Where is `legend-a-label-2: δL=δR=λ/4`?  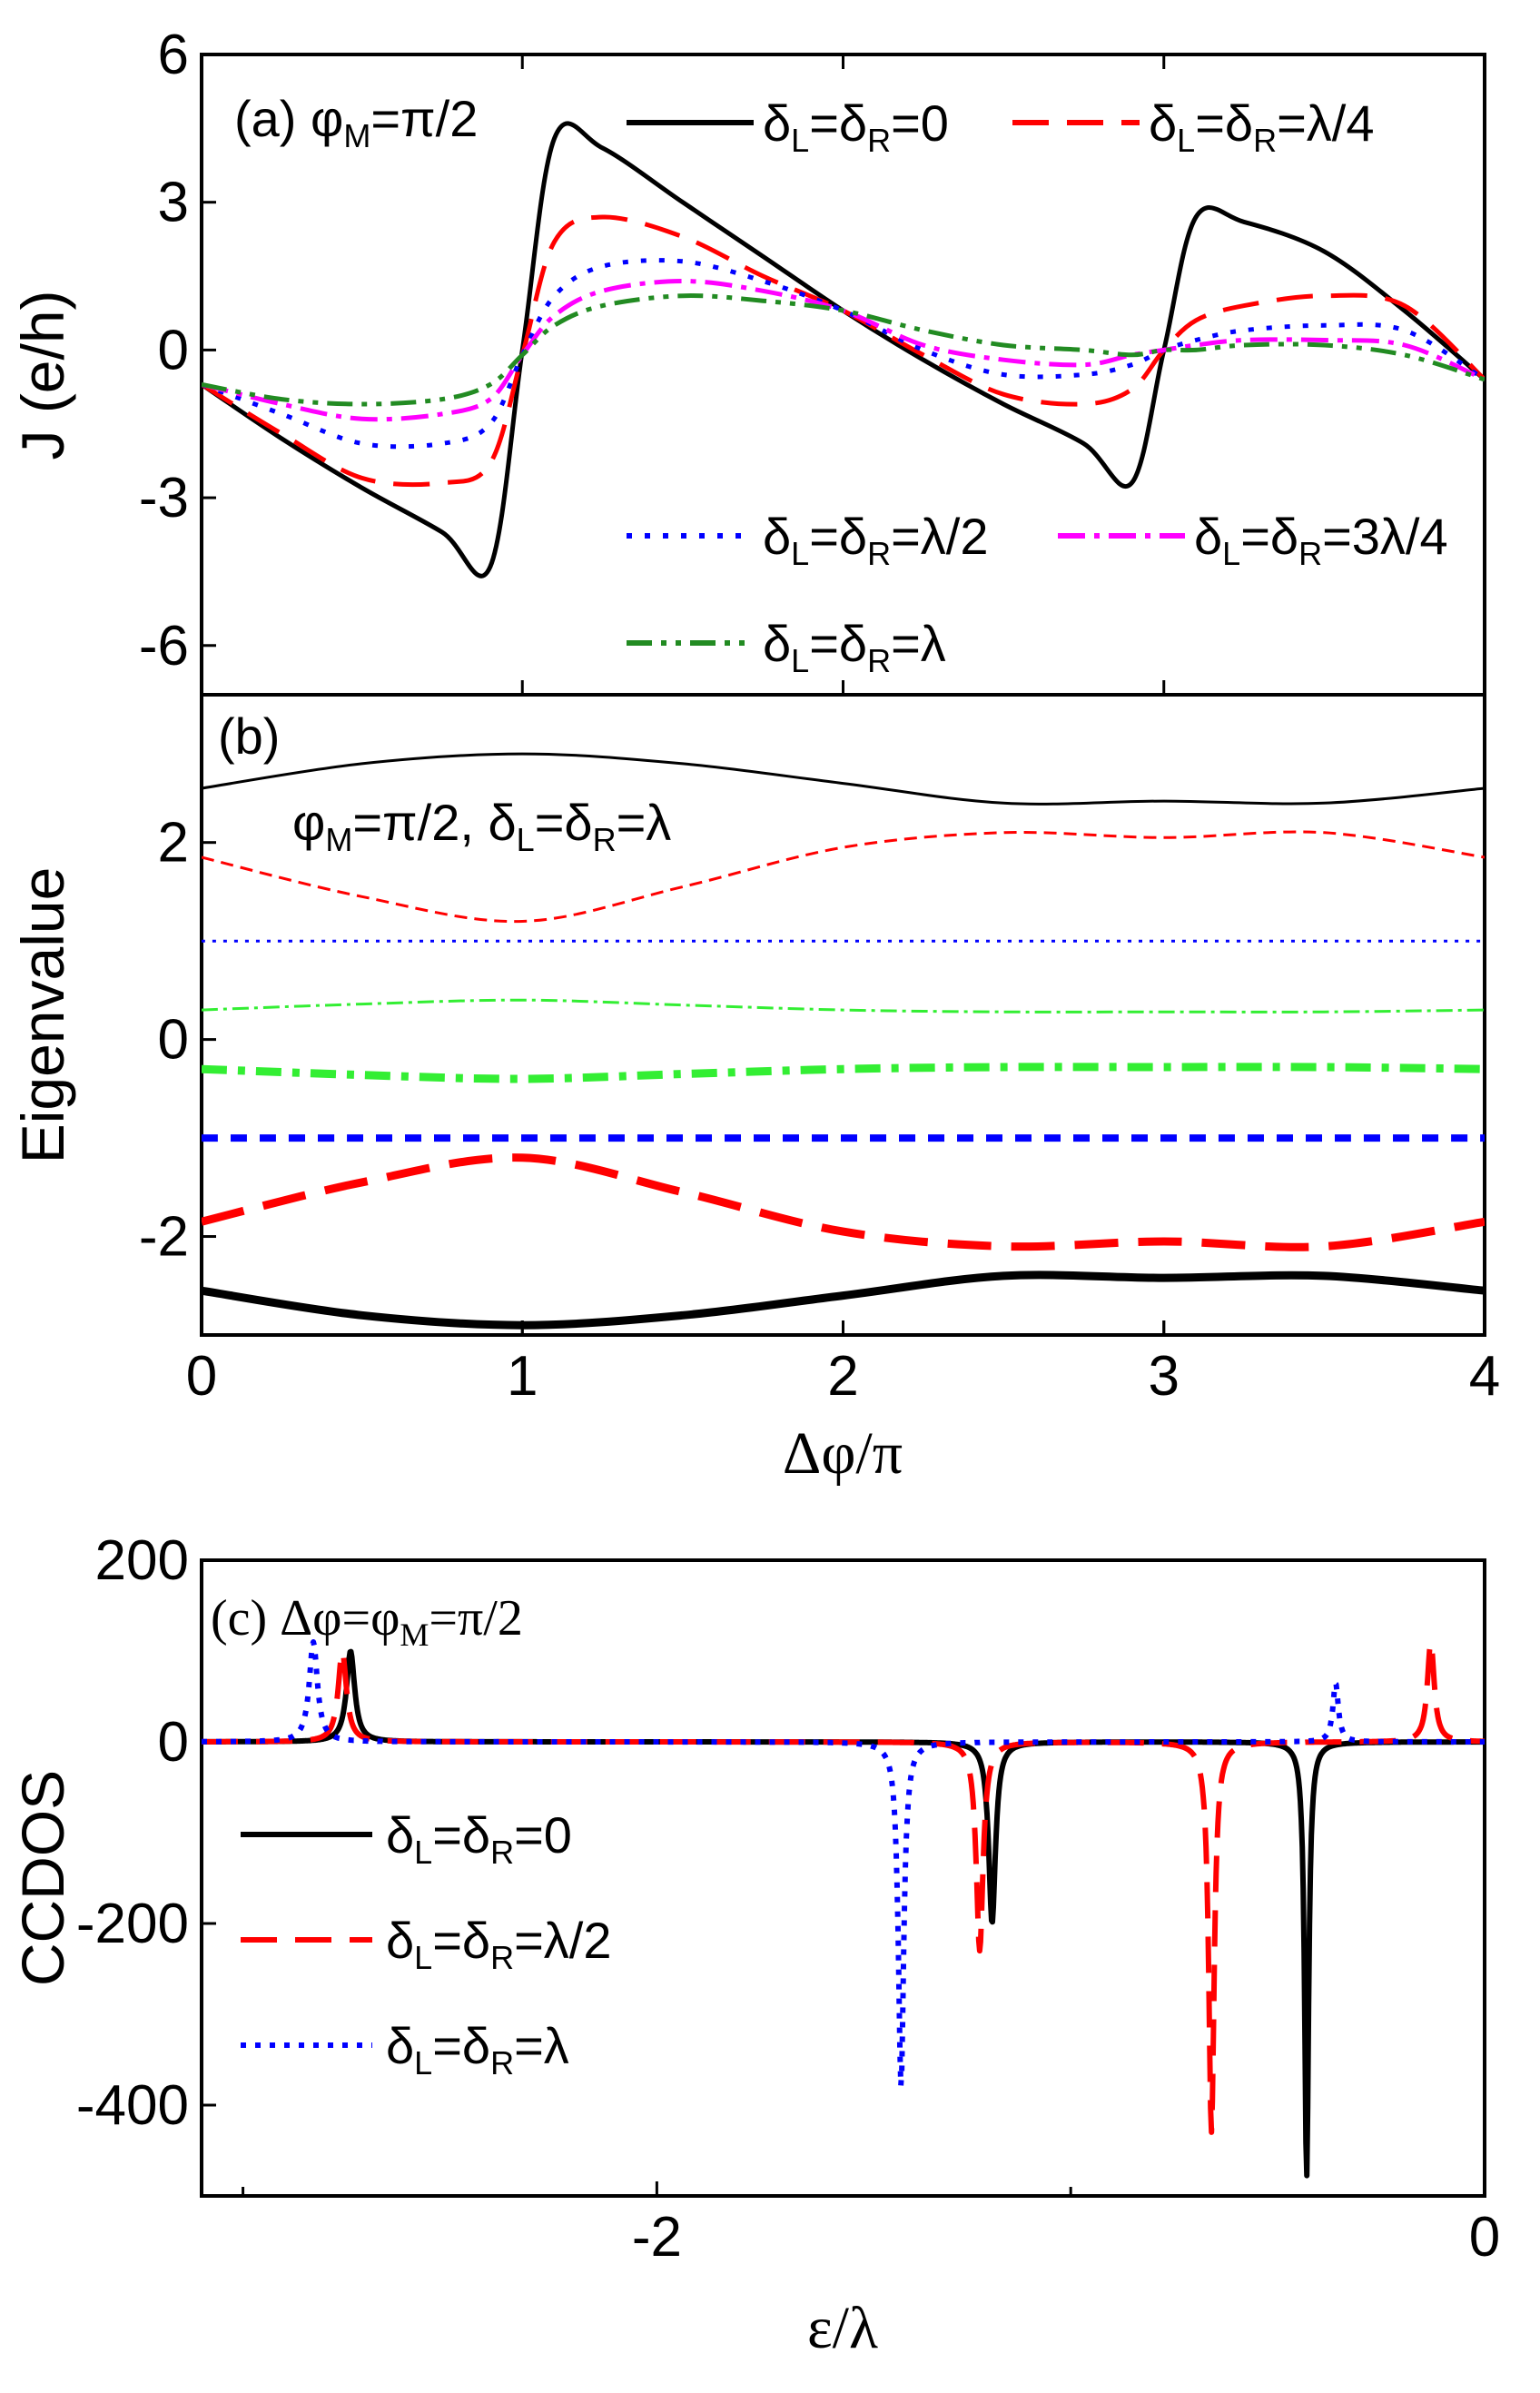
legend-a-label-2: δL=δR=λ/4 is located at coordinates (1261, 126).